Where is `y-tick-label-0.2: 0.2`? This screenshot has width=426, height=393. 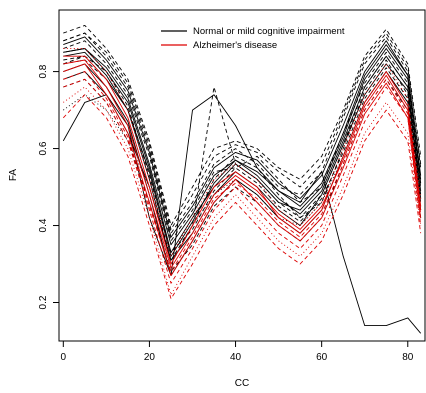 y-tick-label-0.2: 0.2 is located at coordinates (43, 302).